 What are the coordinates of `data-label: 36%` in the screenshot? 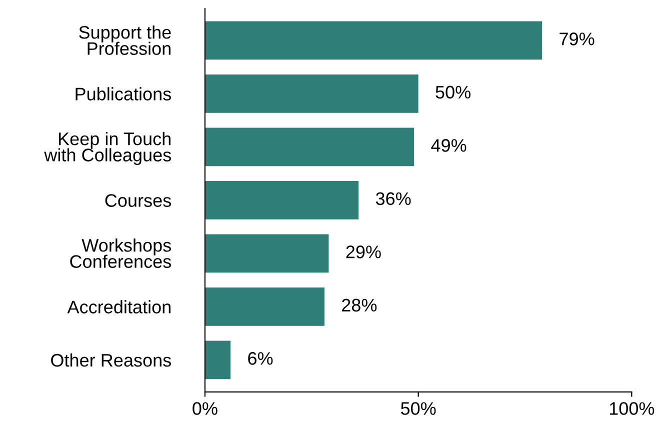 It's located at (393, 199).